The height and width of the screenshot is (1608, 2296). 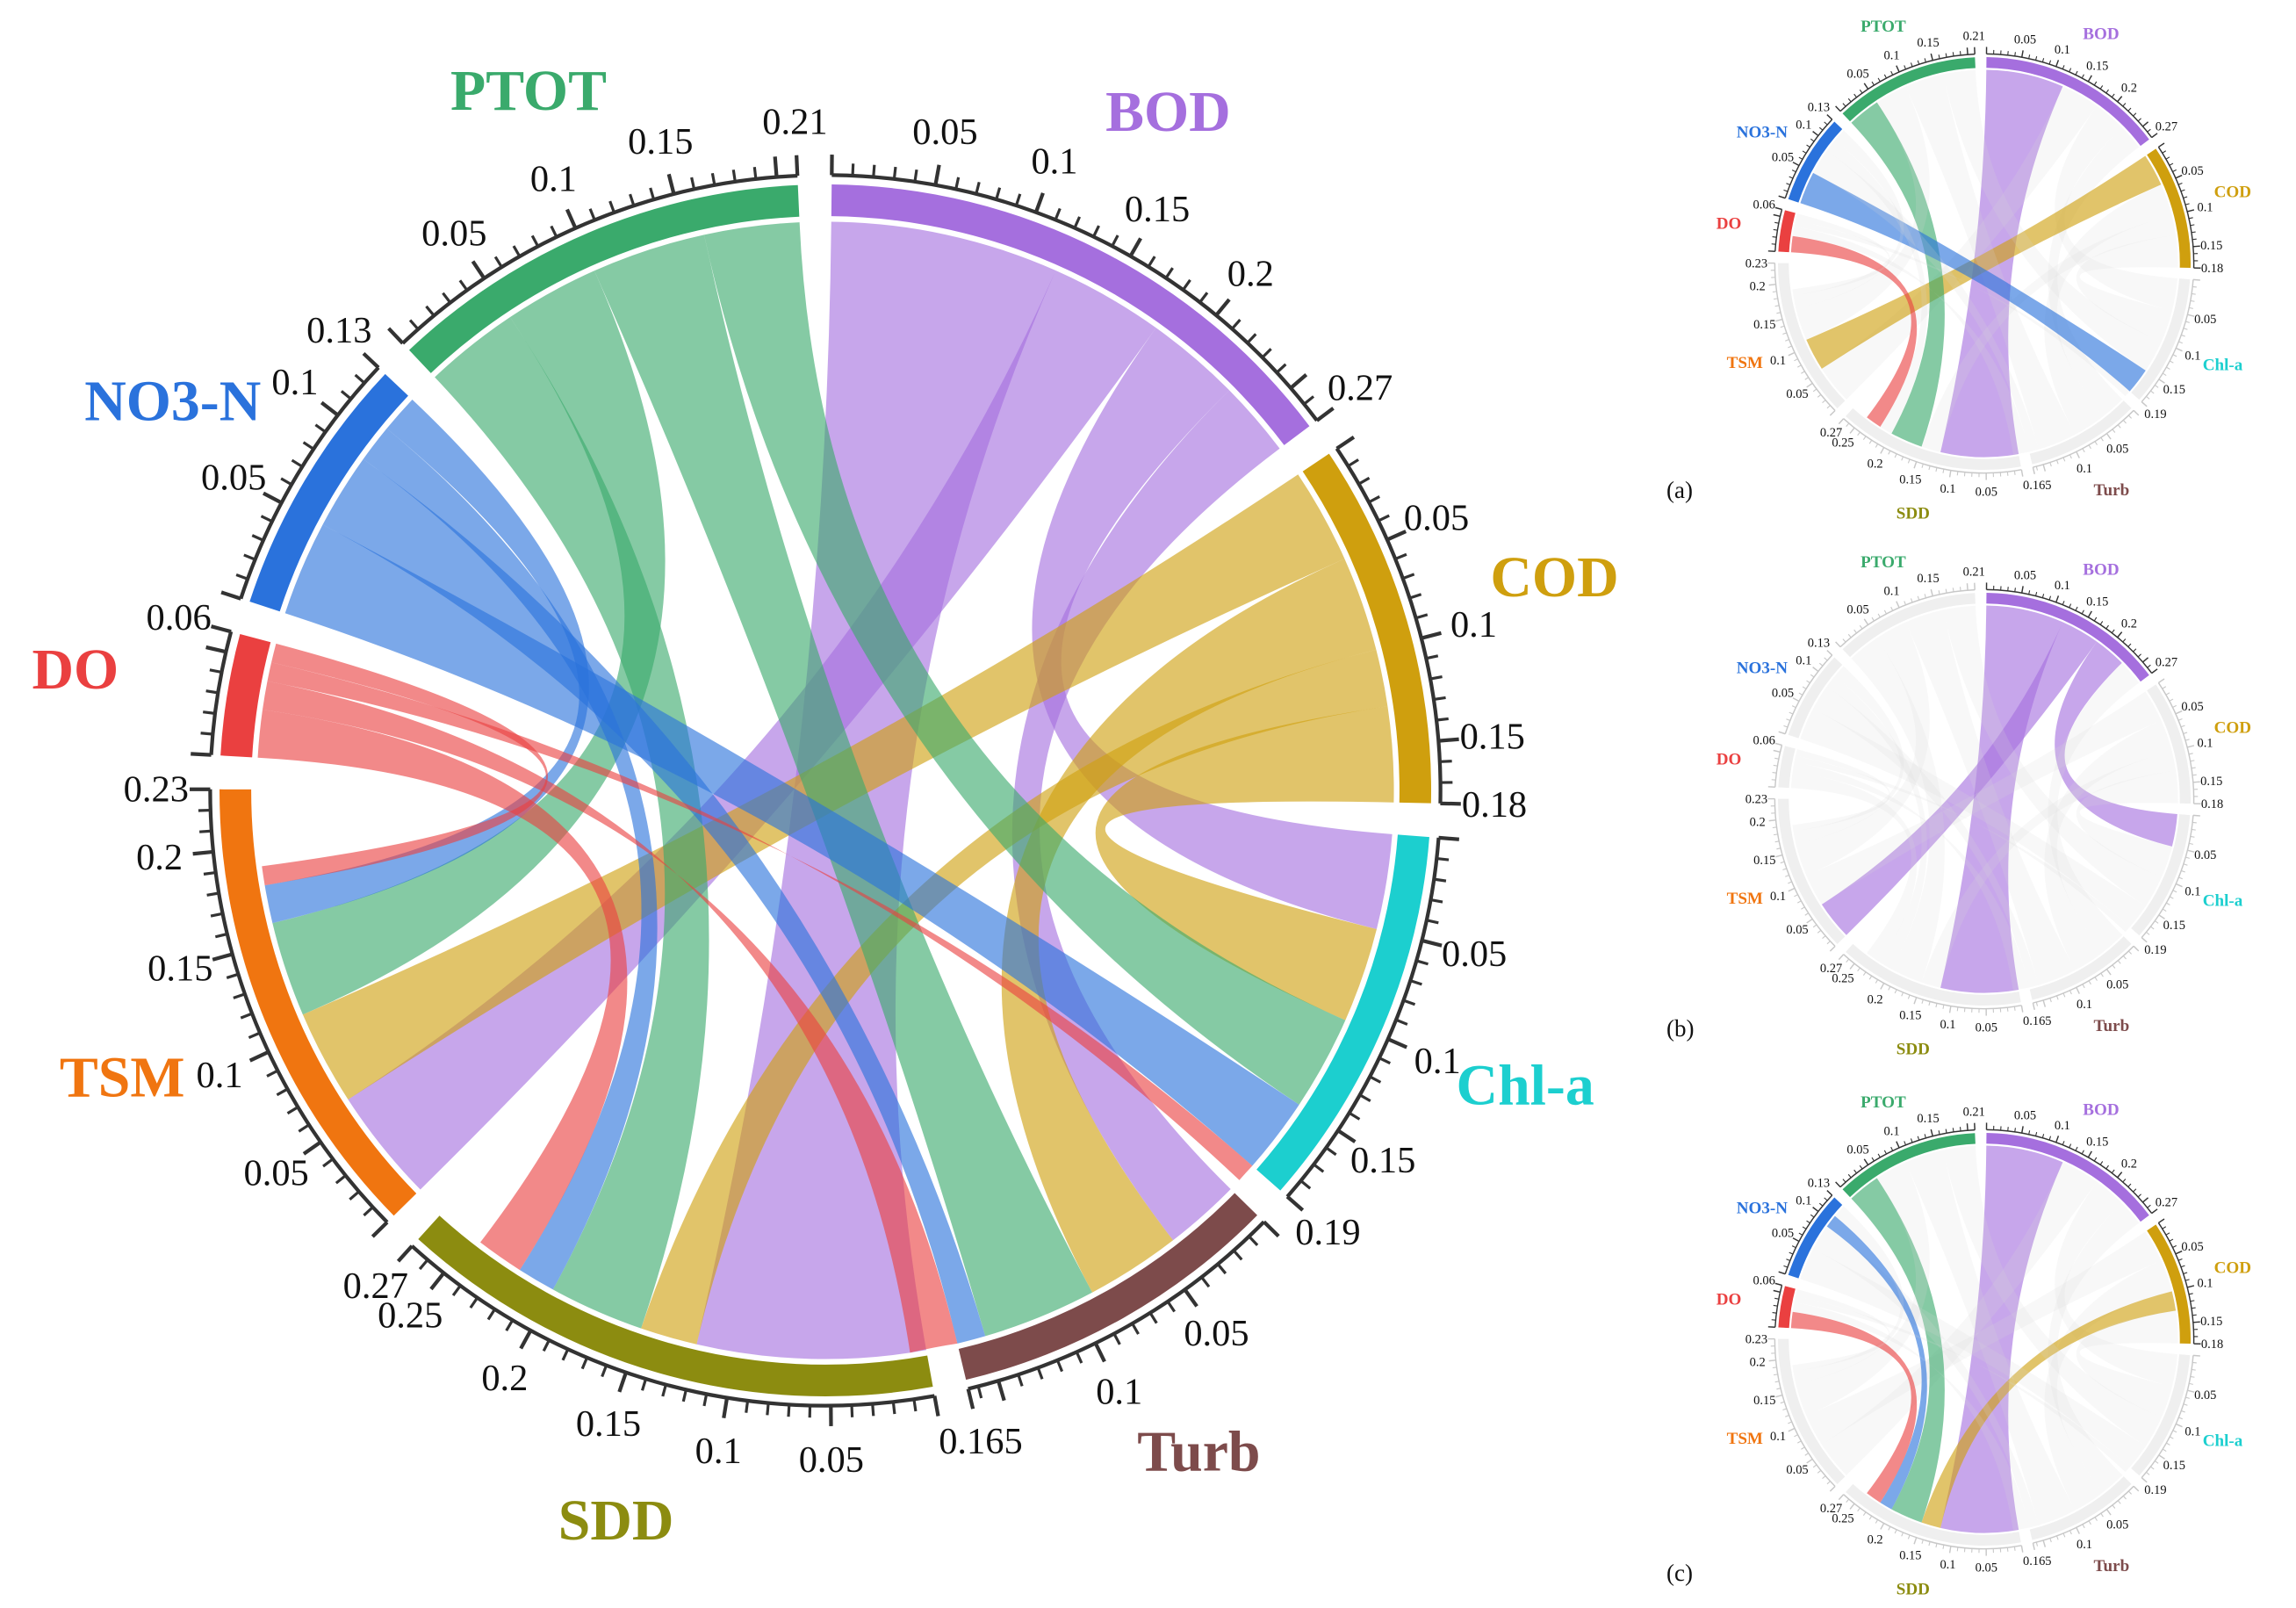 I want to click on segment-label-TSM: TSM, so click(x=1745, y=363).